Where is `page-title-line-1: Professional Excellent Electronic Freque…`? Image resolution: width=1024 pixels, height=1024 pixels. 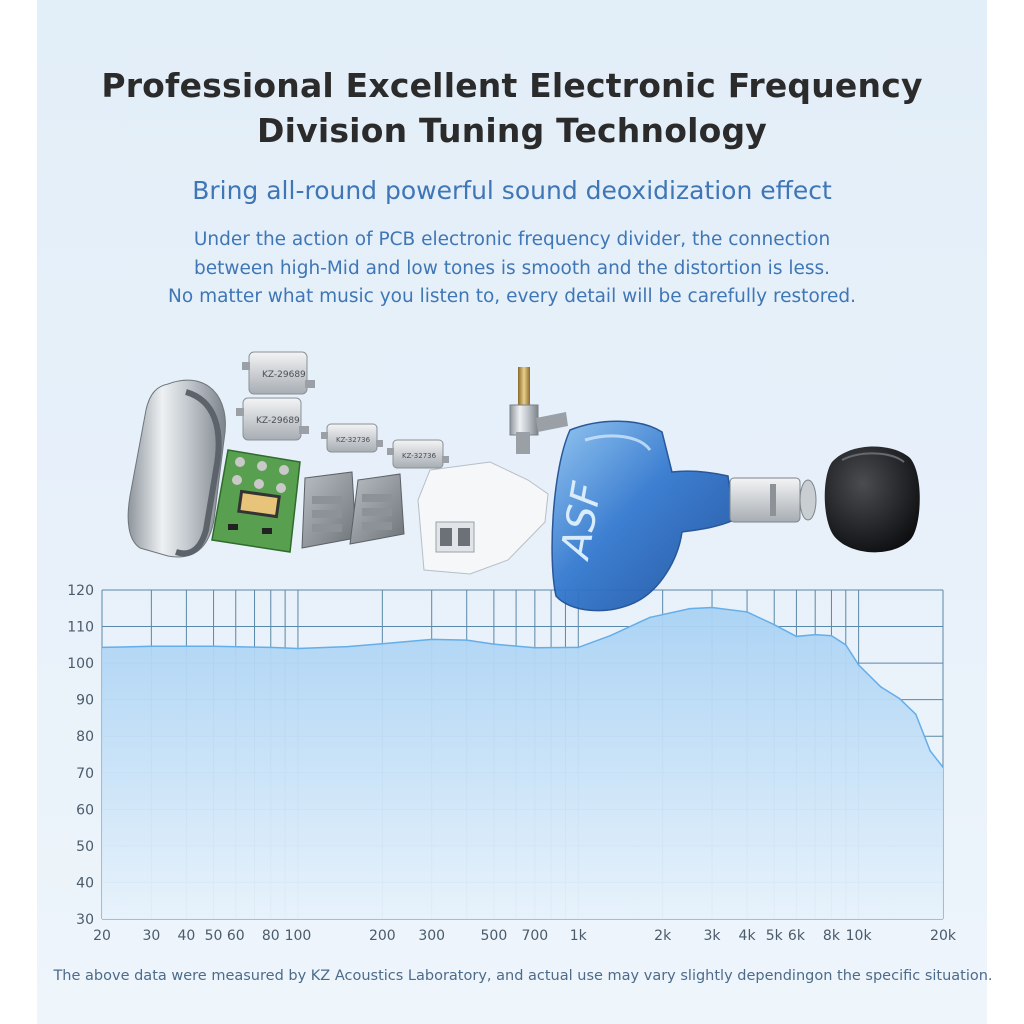
page-title-line-1: Professional Excellent Electronic Freque… is located at coordinates (512, 85).